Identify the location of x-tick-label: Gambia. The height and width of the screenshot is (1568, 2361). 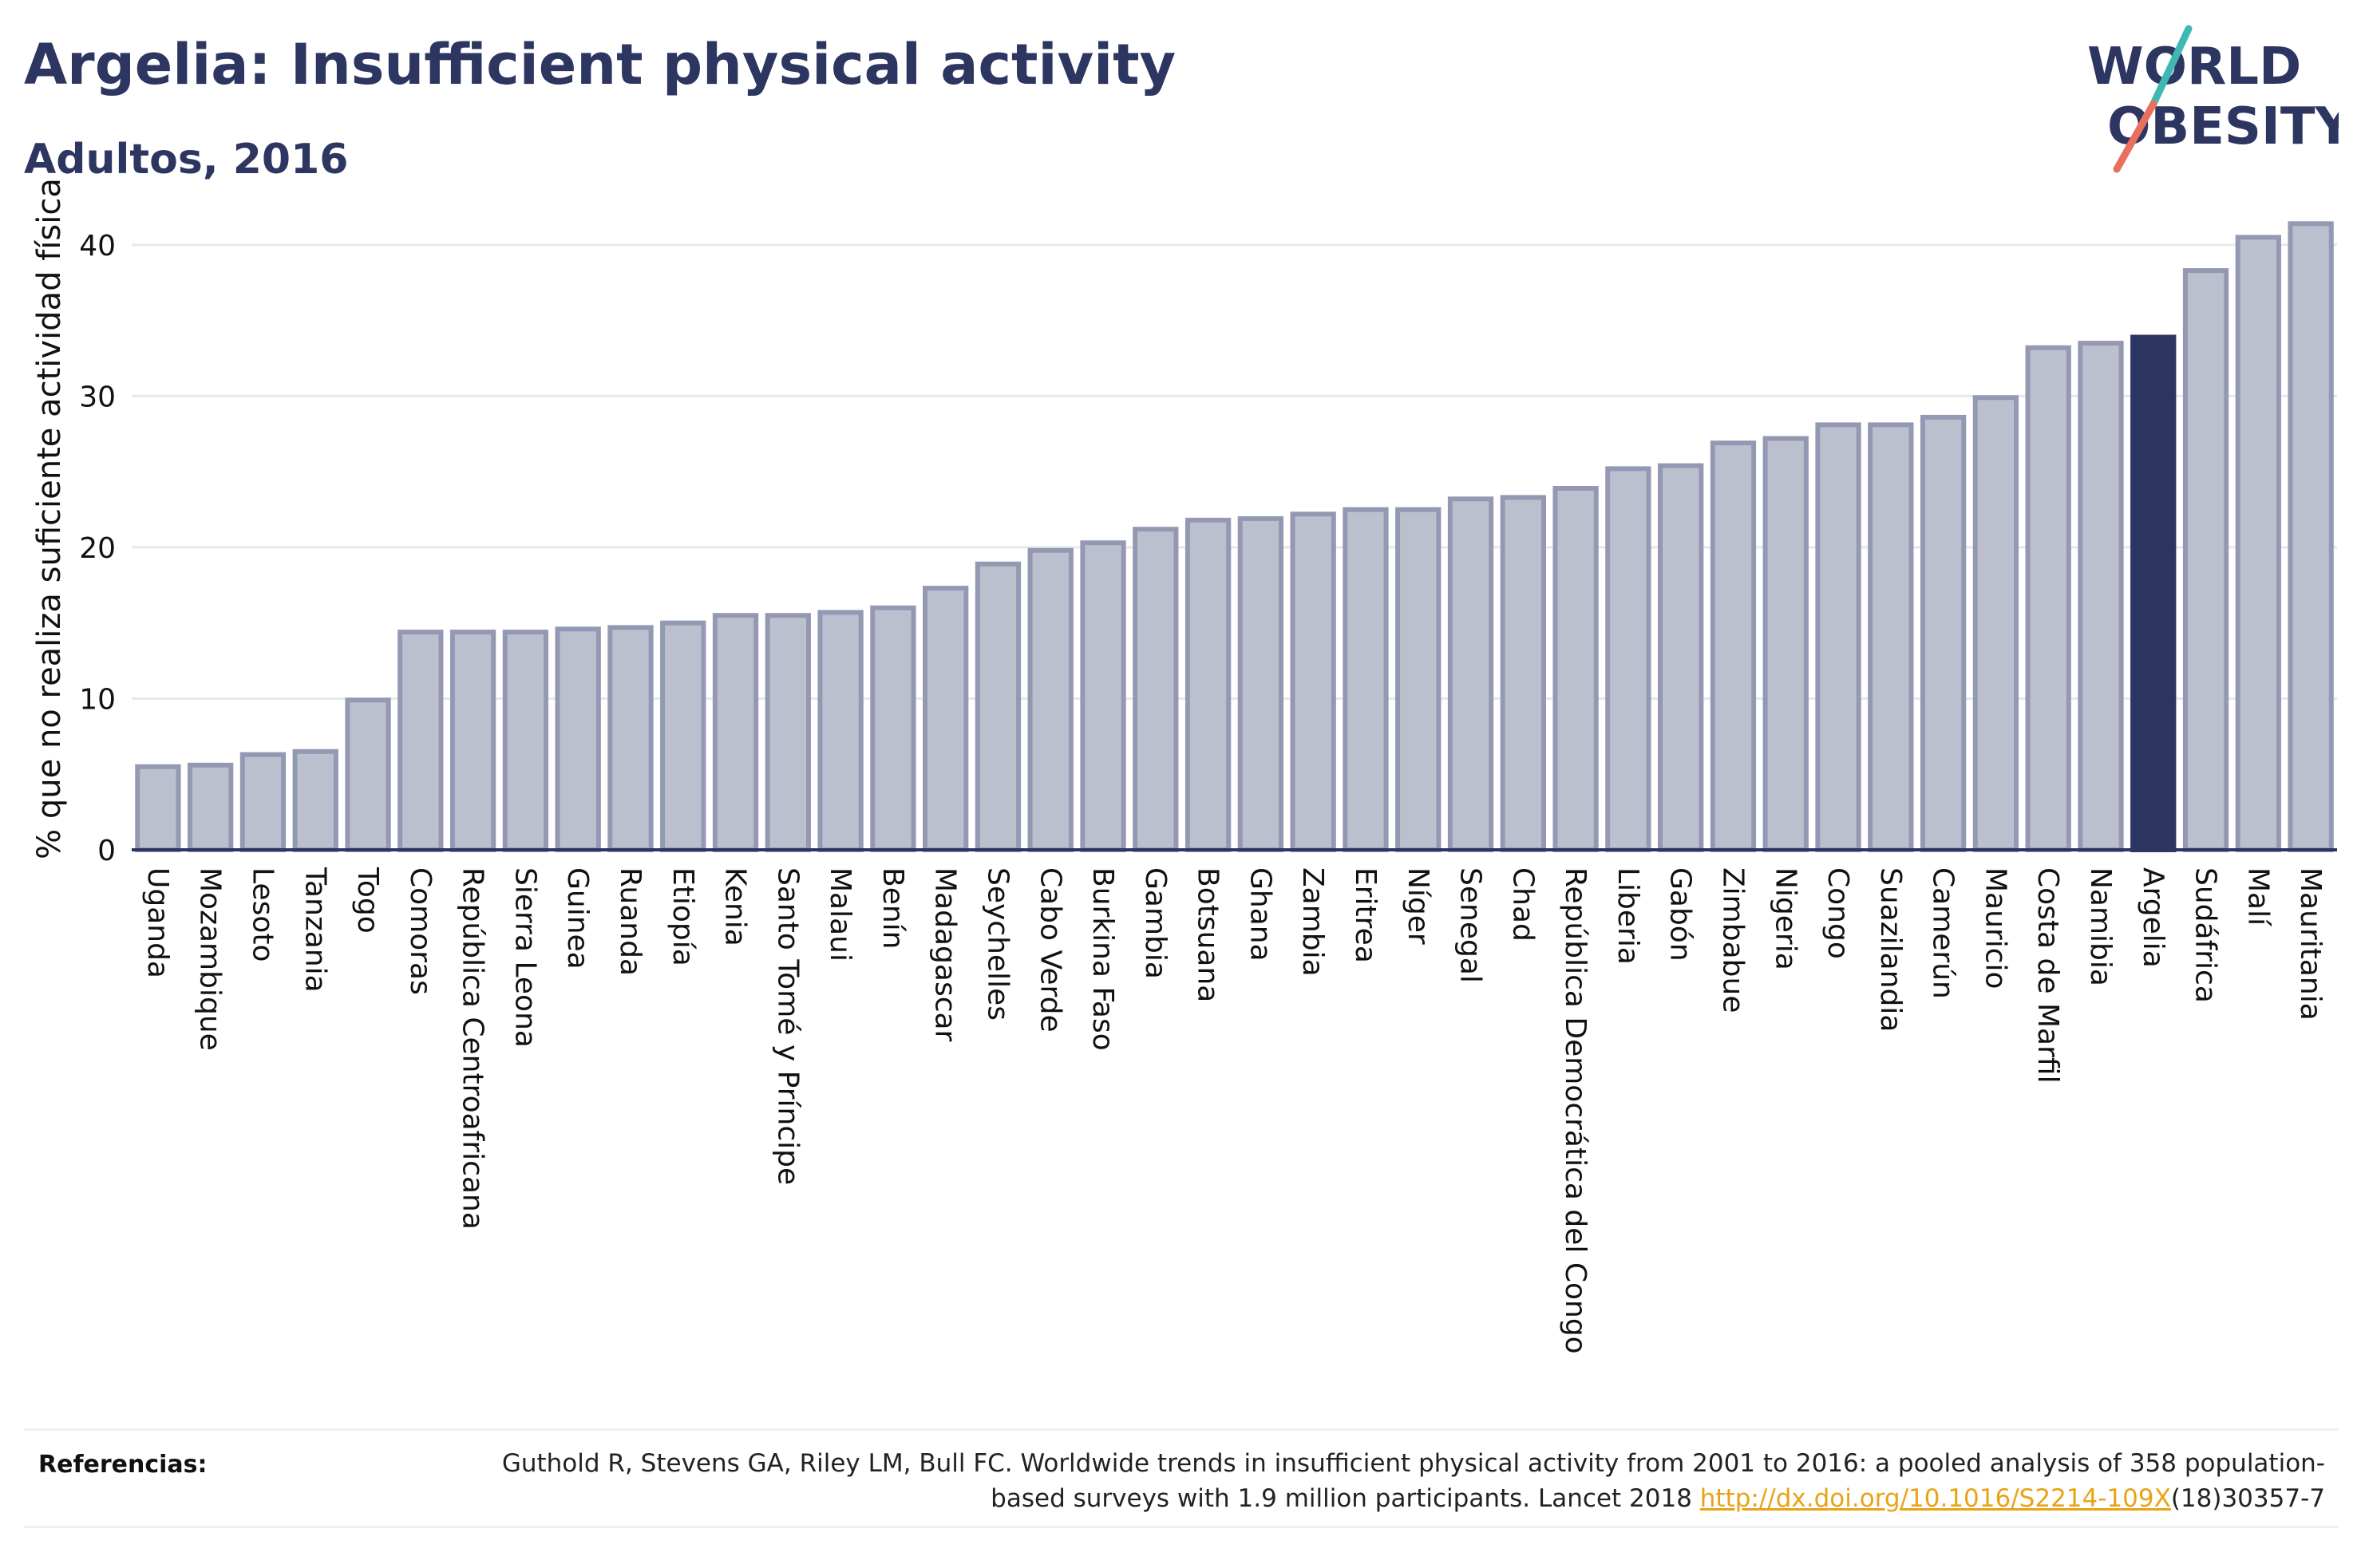
(1155, 923).